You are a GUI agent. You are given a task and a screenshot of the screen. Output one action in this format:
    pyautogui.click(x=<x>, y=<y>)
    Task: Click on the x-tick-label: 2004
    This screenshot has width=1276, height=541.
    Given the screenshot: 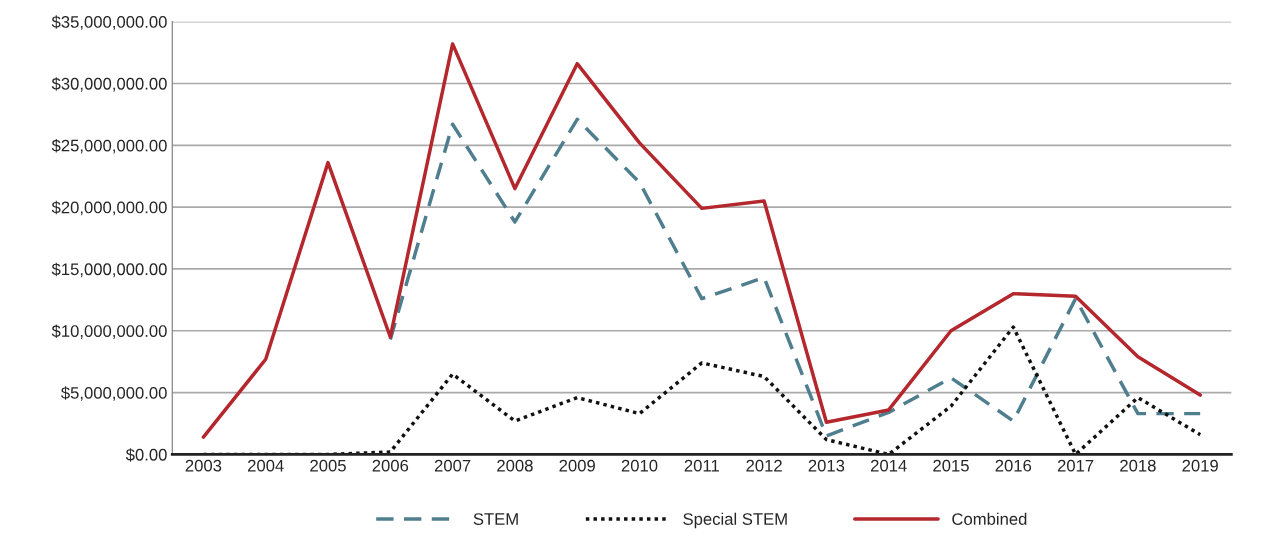 What is the action you would take?
    pyautogui.click(x=266, y=465)
    